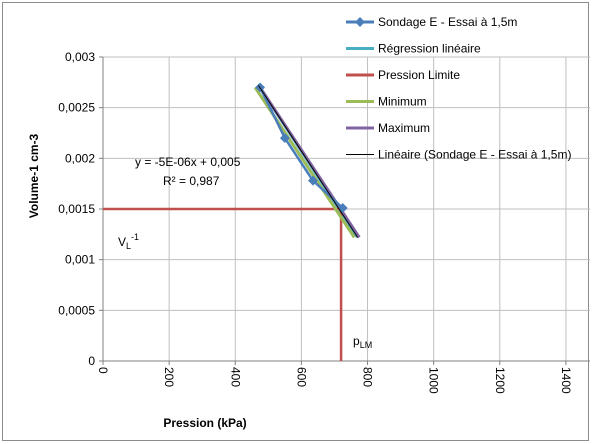 This screenshot has height=444, width=592. What do you see at coordinates (128, 246) in the screenshot?
I see `vl-annotation-sub: L` at bounding box center [128, 246].